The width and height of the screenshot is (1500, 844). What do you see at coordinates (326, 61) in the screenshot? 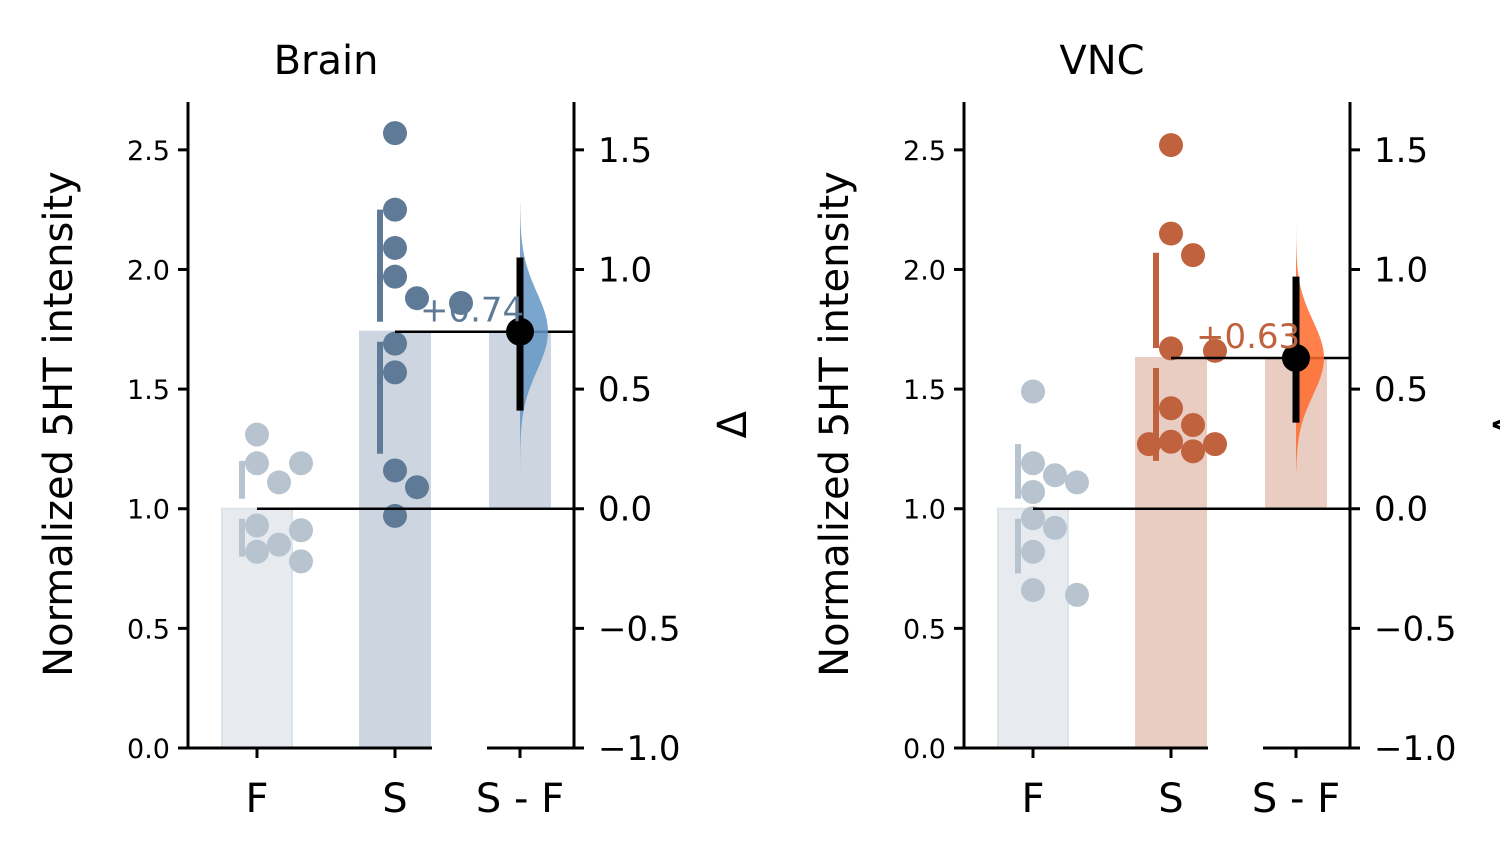
I see `panel-title: Brain` at bounding box center [326, 61].